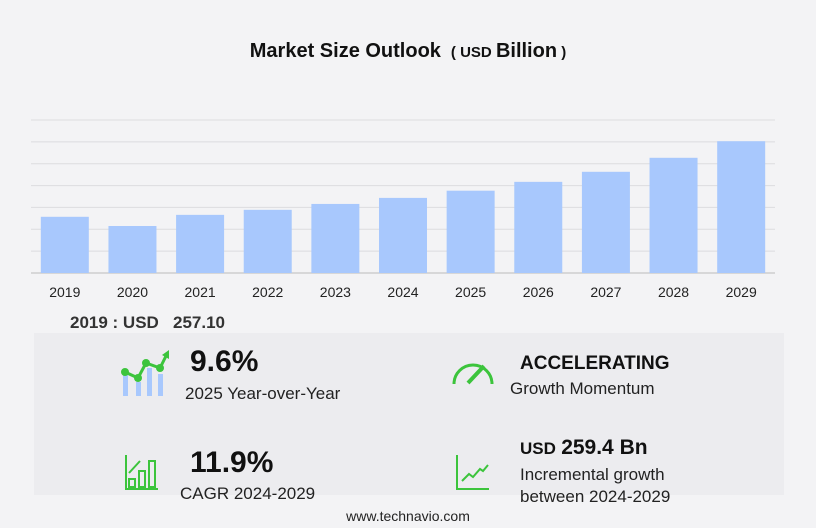 The image size is (816, 528). What do you see at coordinates (595, 363) in the screenshot?
I see `momentum-value: ACCELERATING` at bounding box center [595, 363].